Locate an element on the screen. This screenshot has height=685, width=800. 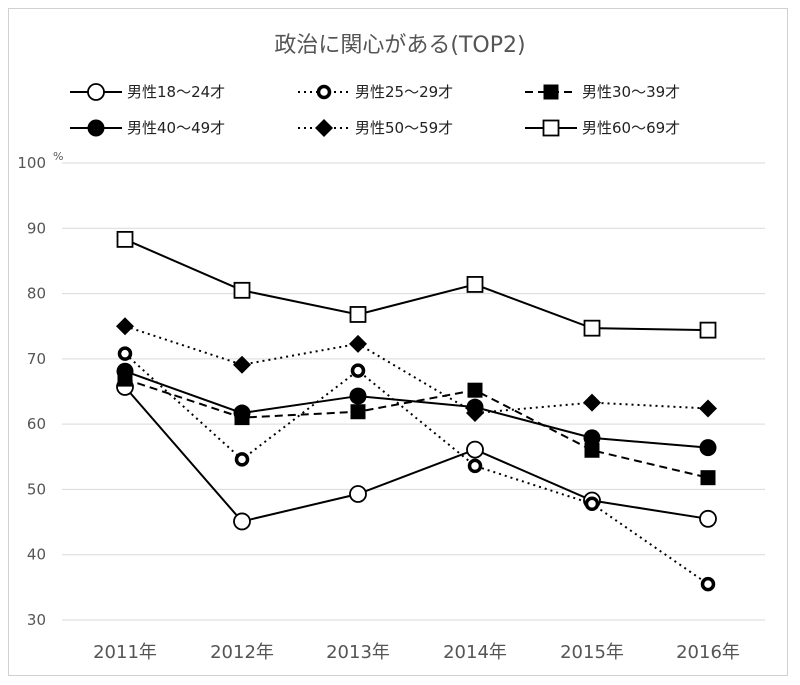
x-tick-label: 2012年 is located at coordinates (242, 652).